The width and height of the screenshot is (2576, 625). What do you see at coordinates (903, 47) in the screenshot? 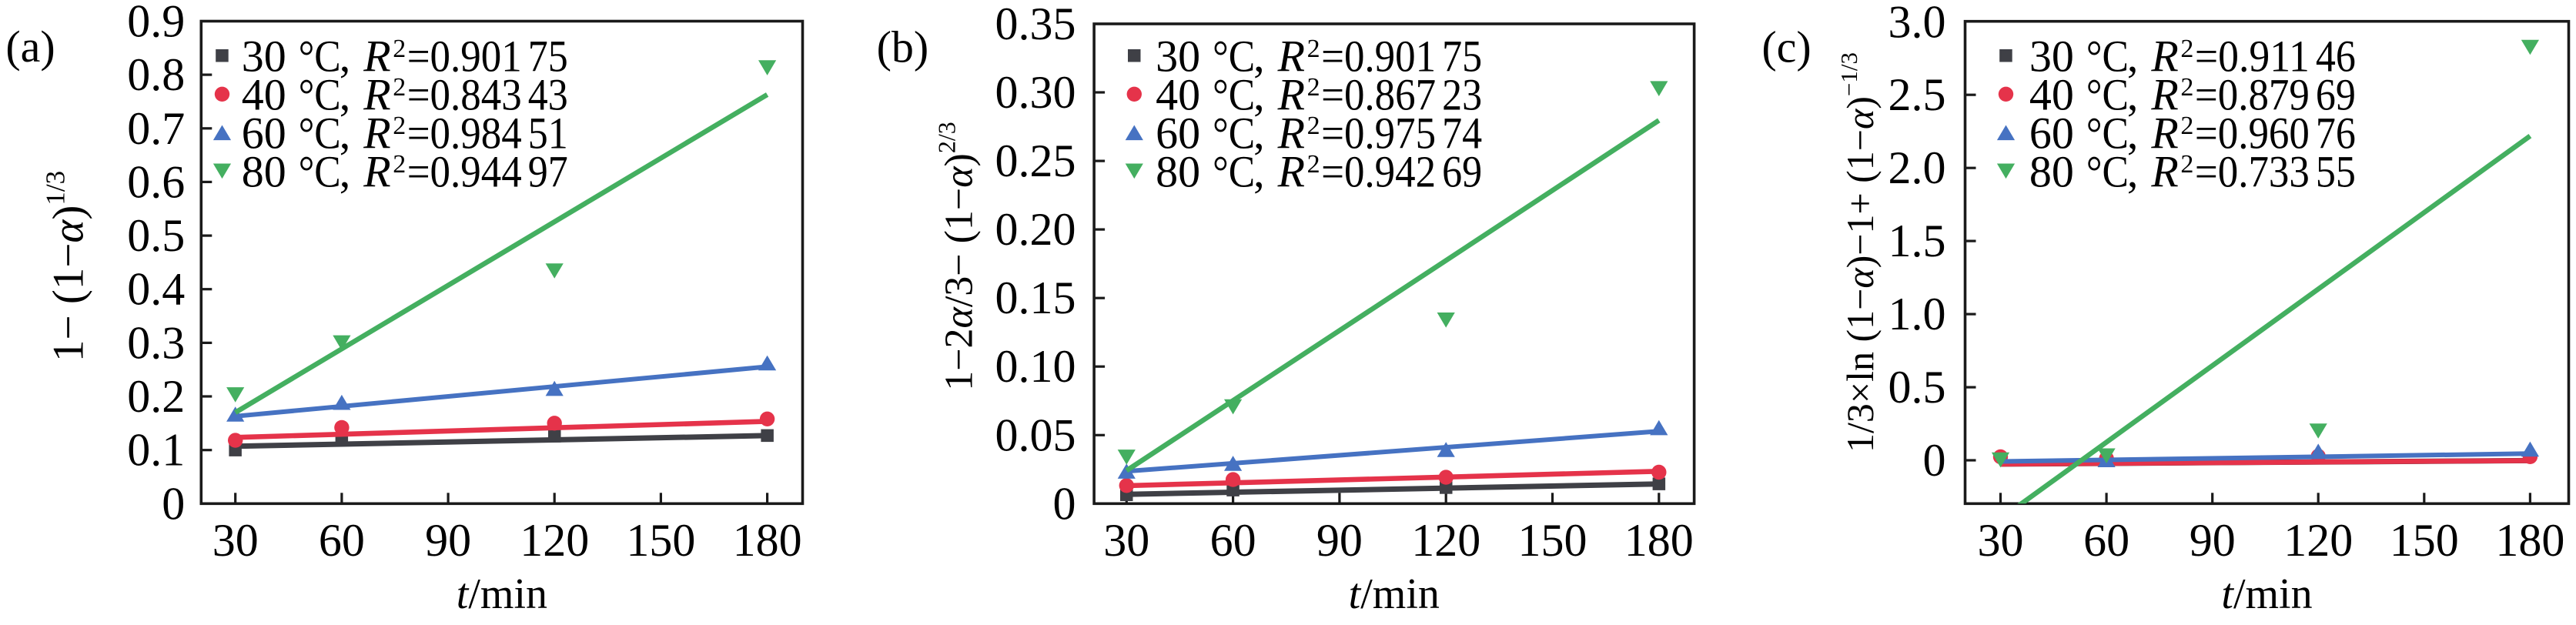
I see `svg-text: (b)` at bounding box center [903, 47].